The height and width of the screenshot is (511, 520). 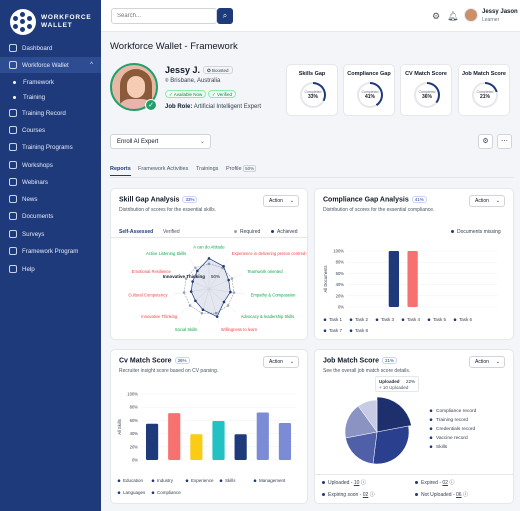 I want to click on sidebar-item-workshops: Workshops, so click(x=50, y=165).